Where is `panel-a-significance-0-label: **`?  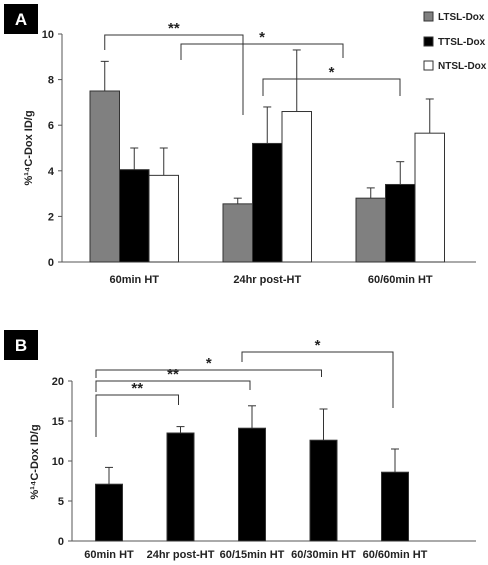
panel-a-significance-0-label: ** is located at coordinates (174, 28).